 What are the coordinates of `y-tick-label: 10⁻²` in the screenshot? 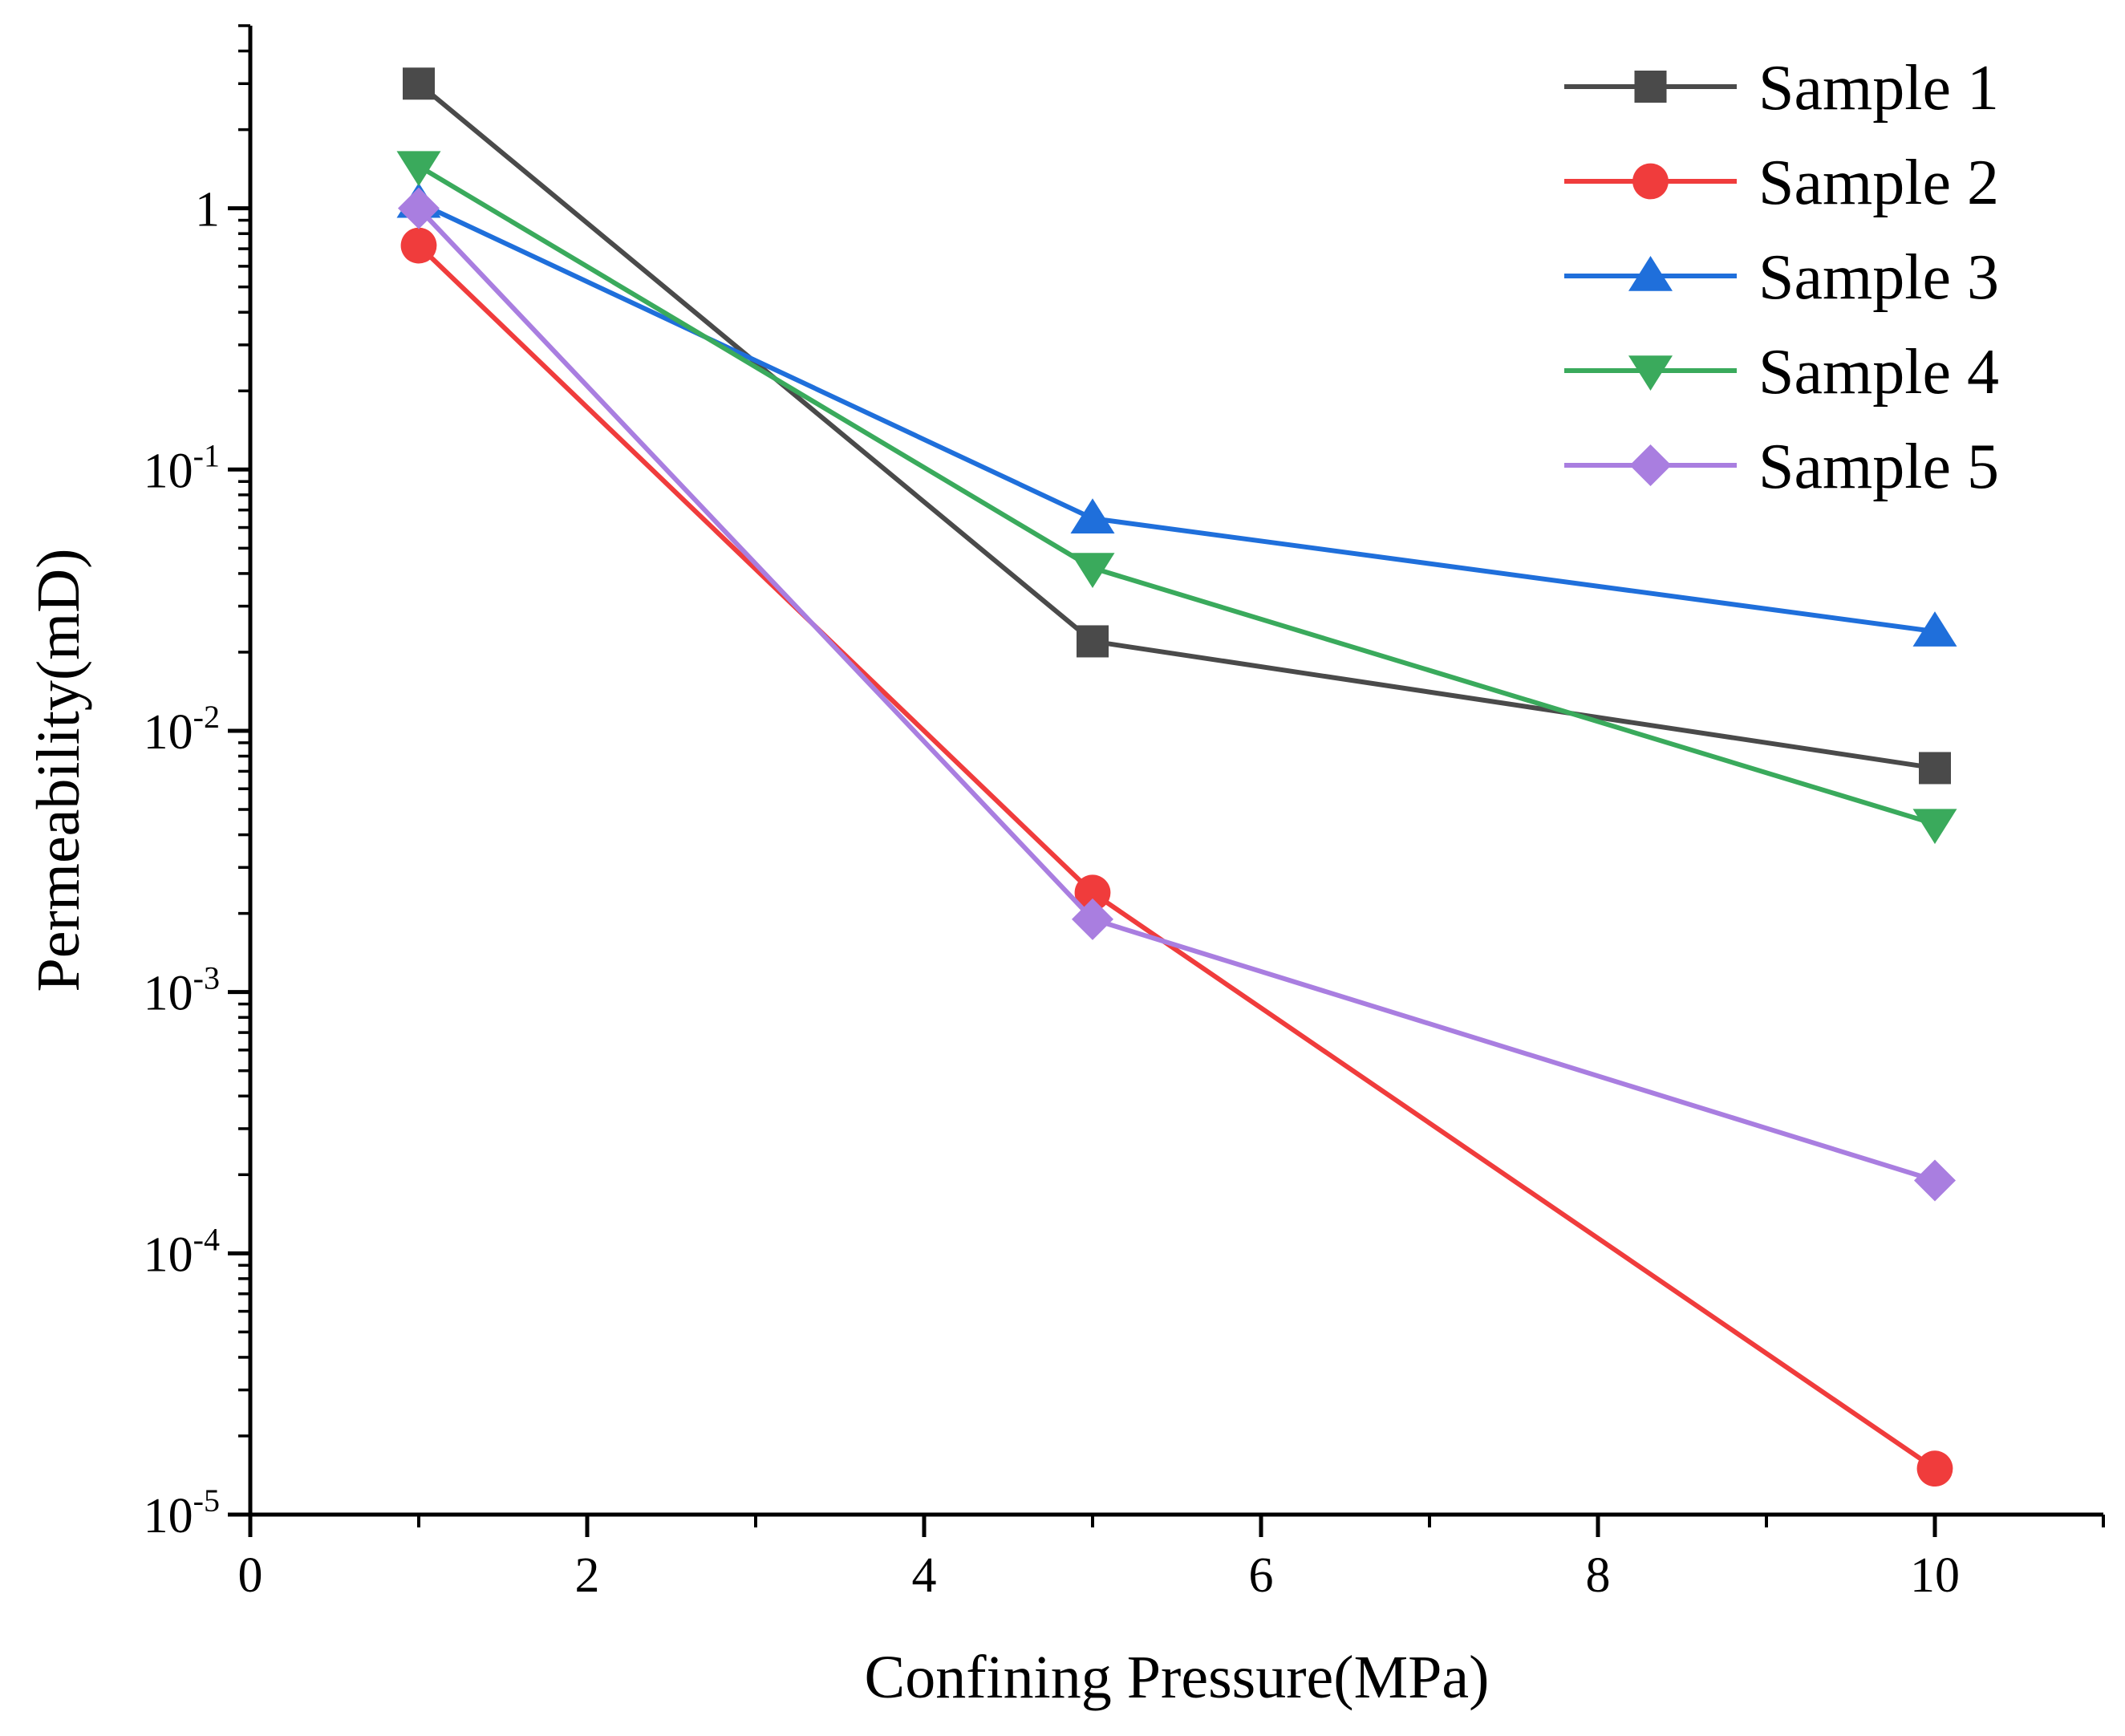 It's located at (182, 730).